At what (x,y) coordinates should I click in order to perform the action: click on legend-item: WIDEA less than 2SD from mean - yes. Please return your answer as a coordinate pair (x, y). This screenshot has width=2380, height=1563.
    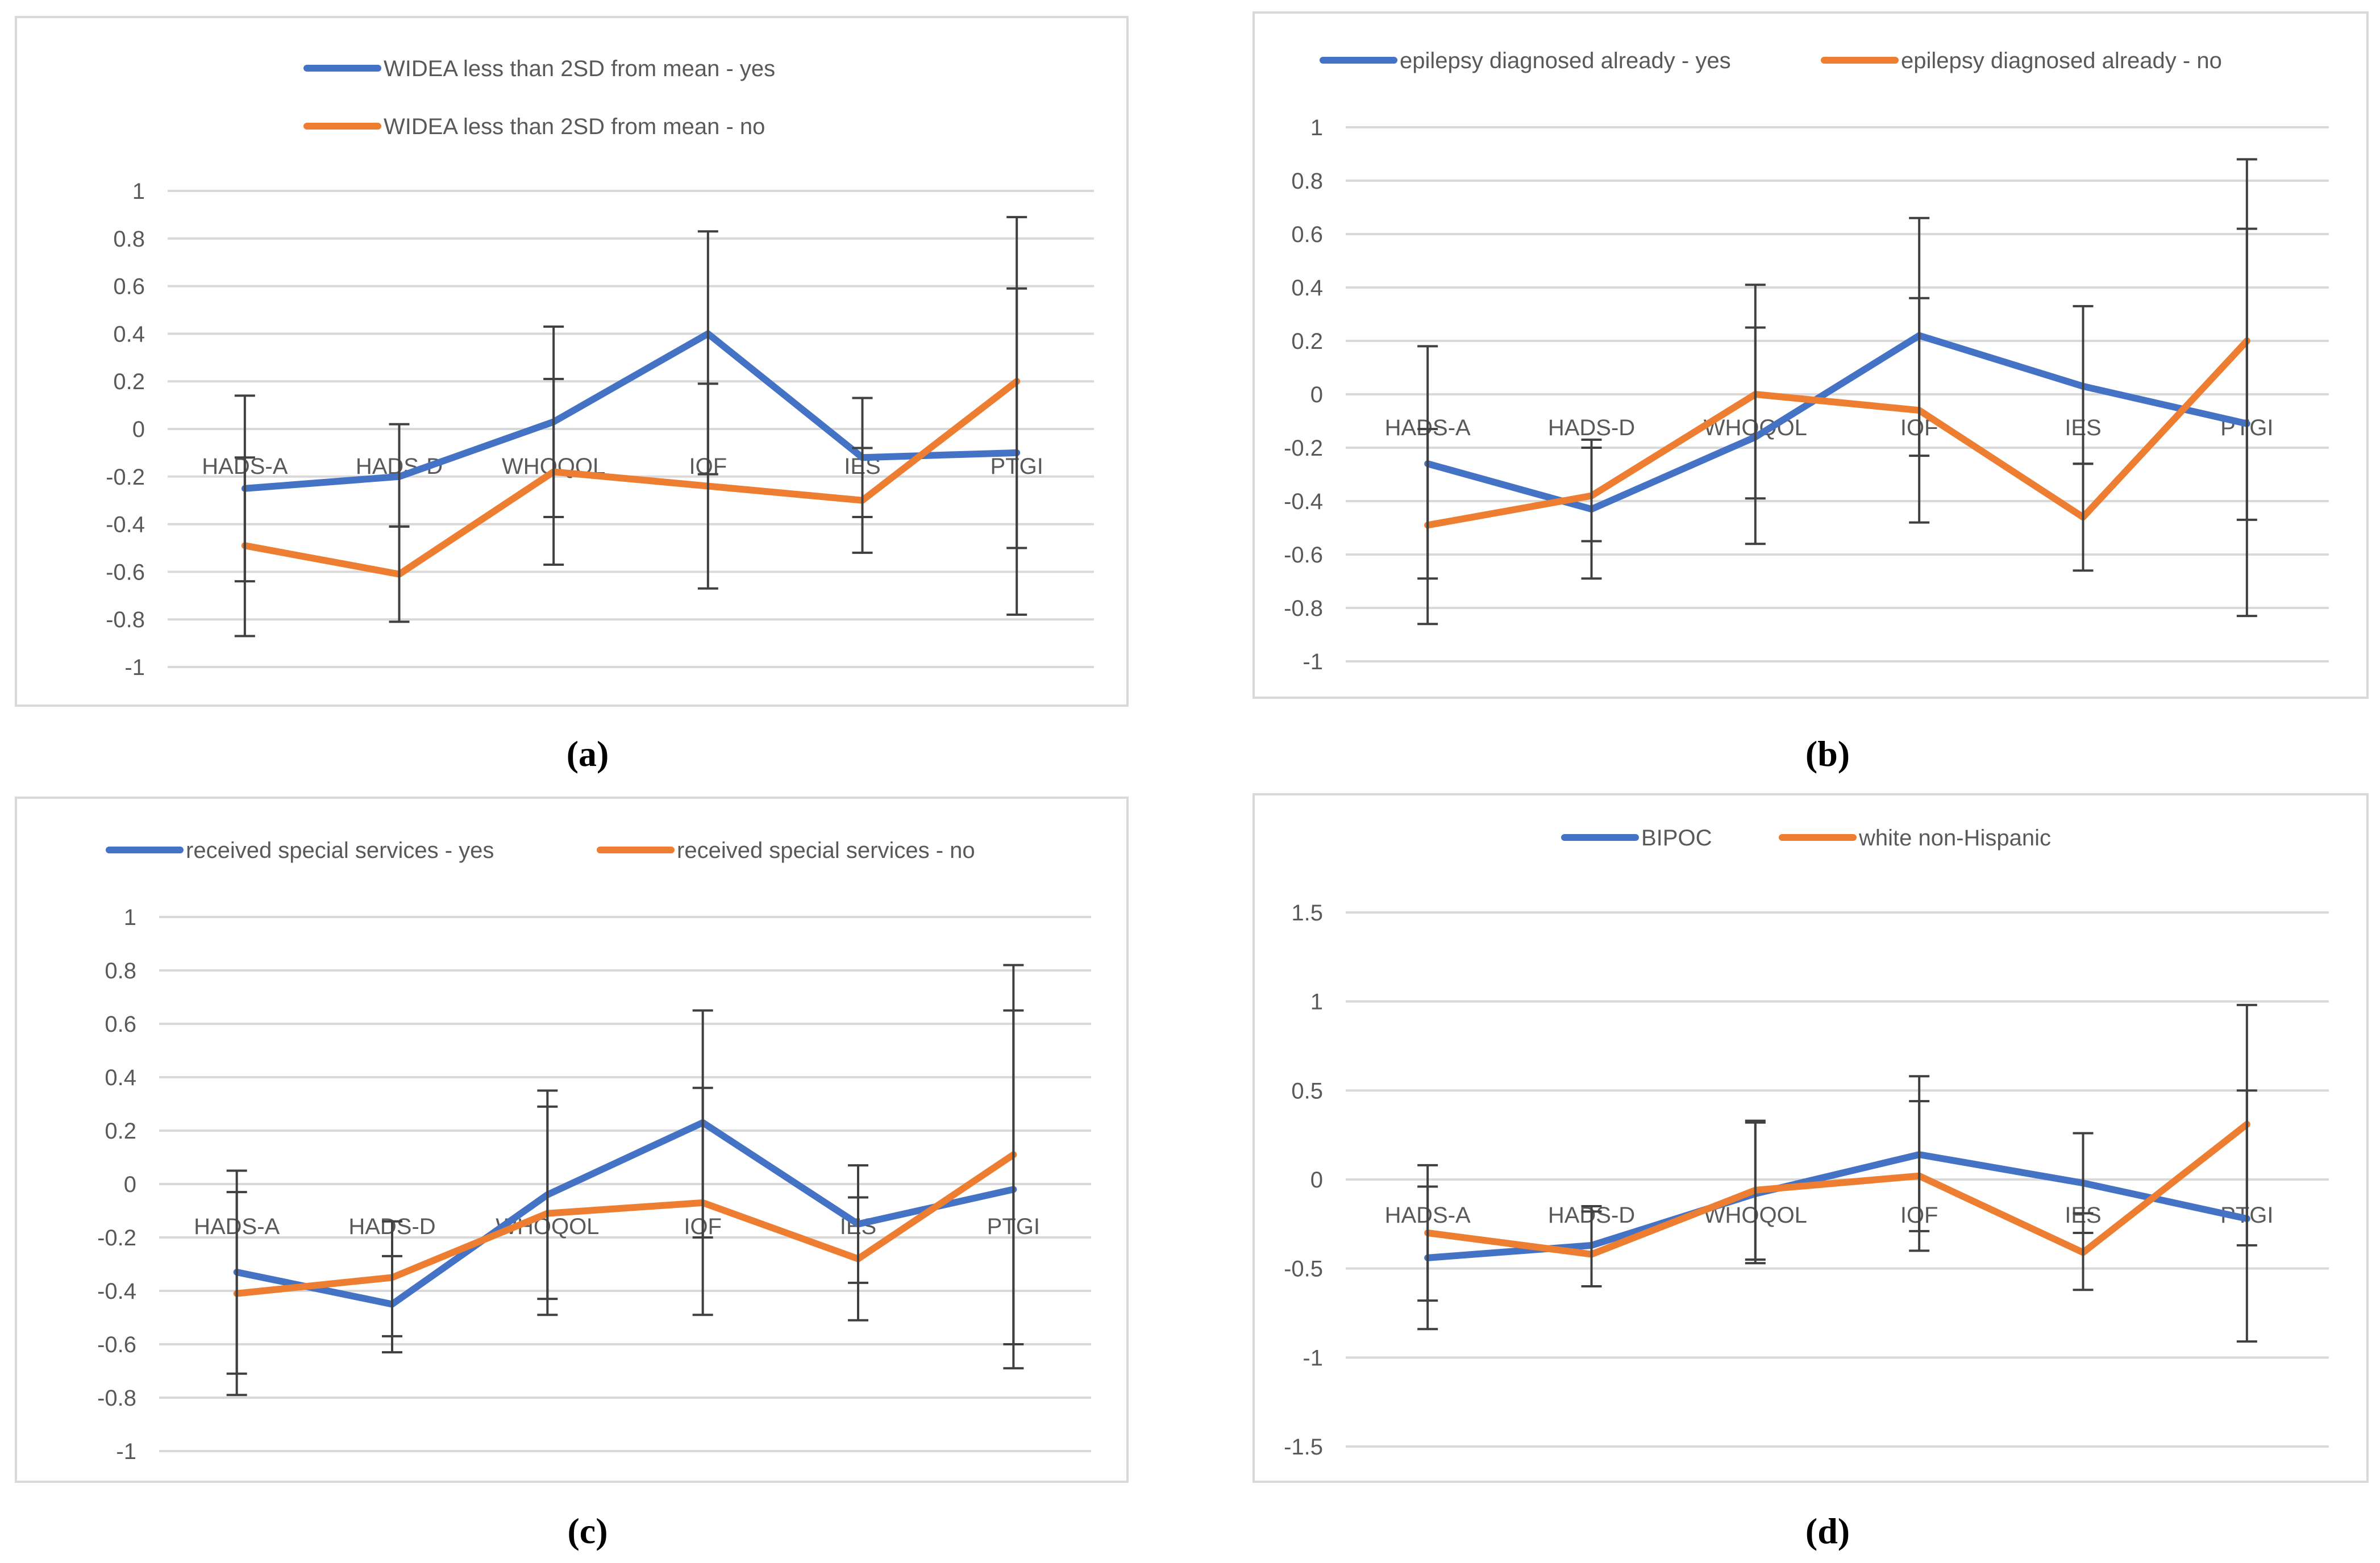
    Looking at the image, I should click on (539, 68).